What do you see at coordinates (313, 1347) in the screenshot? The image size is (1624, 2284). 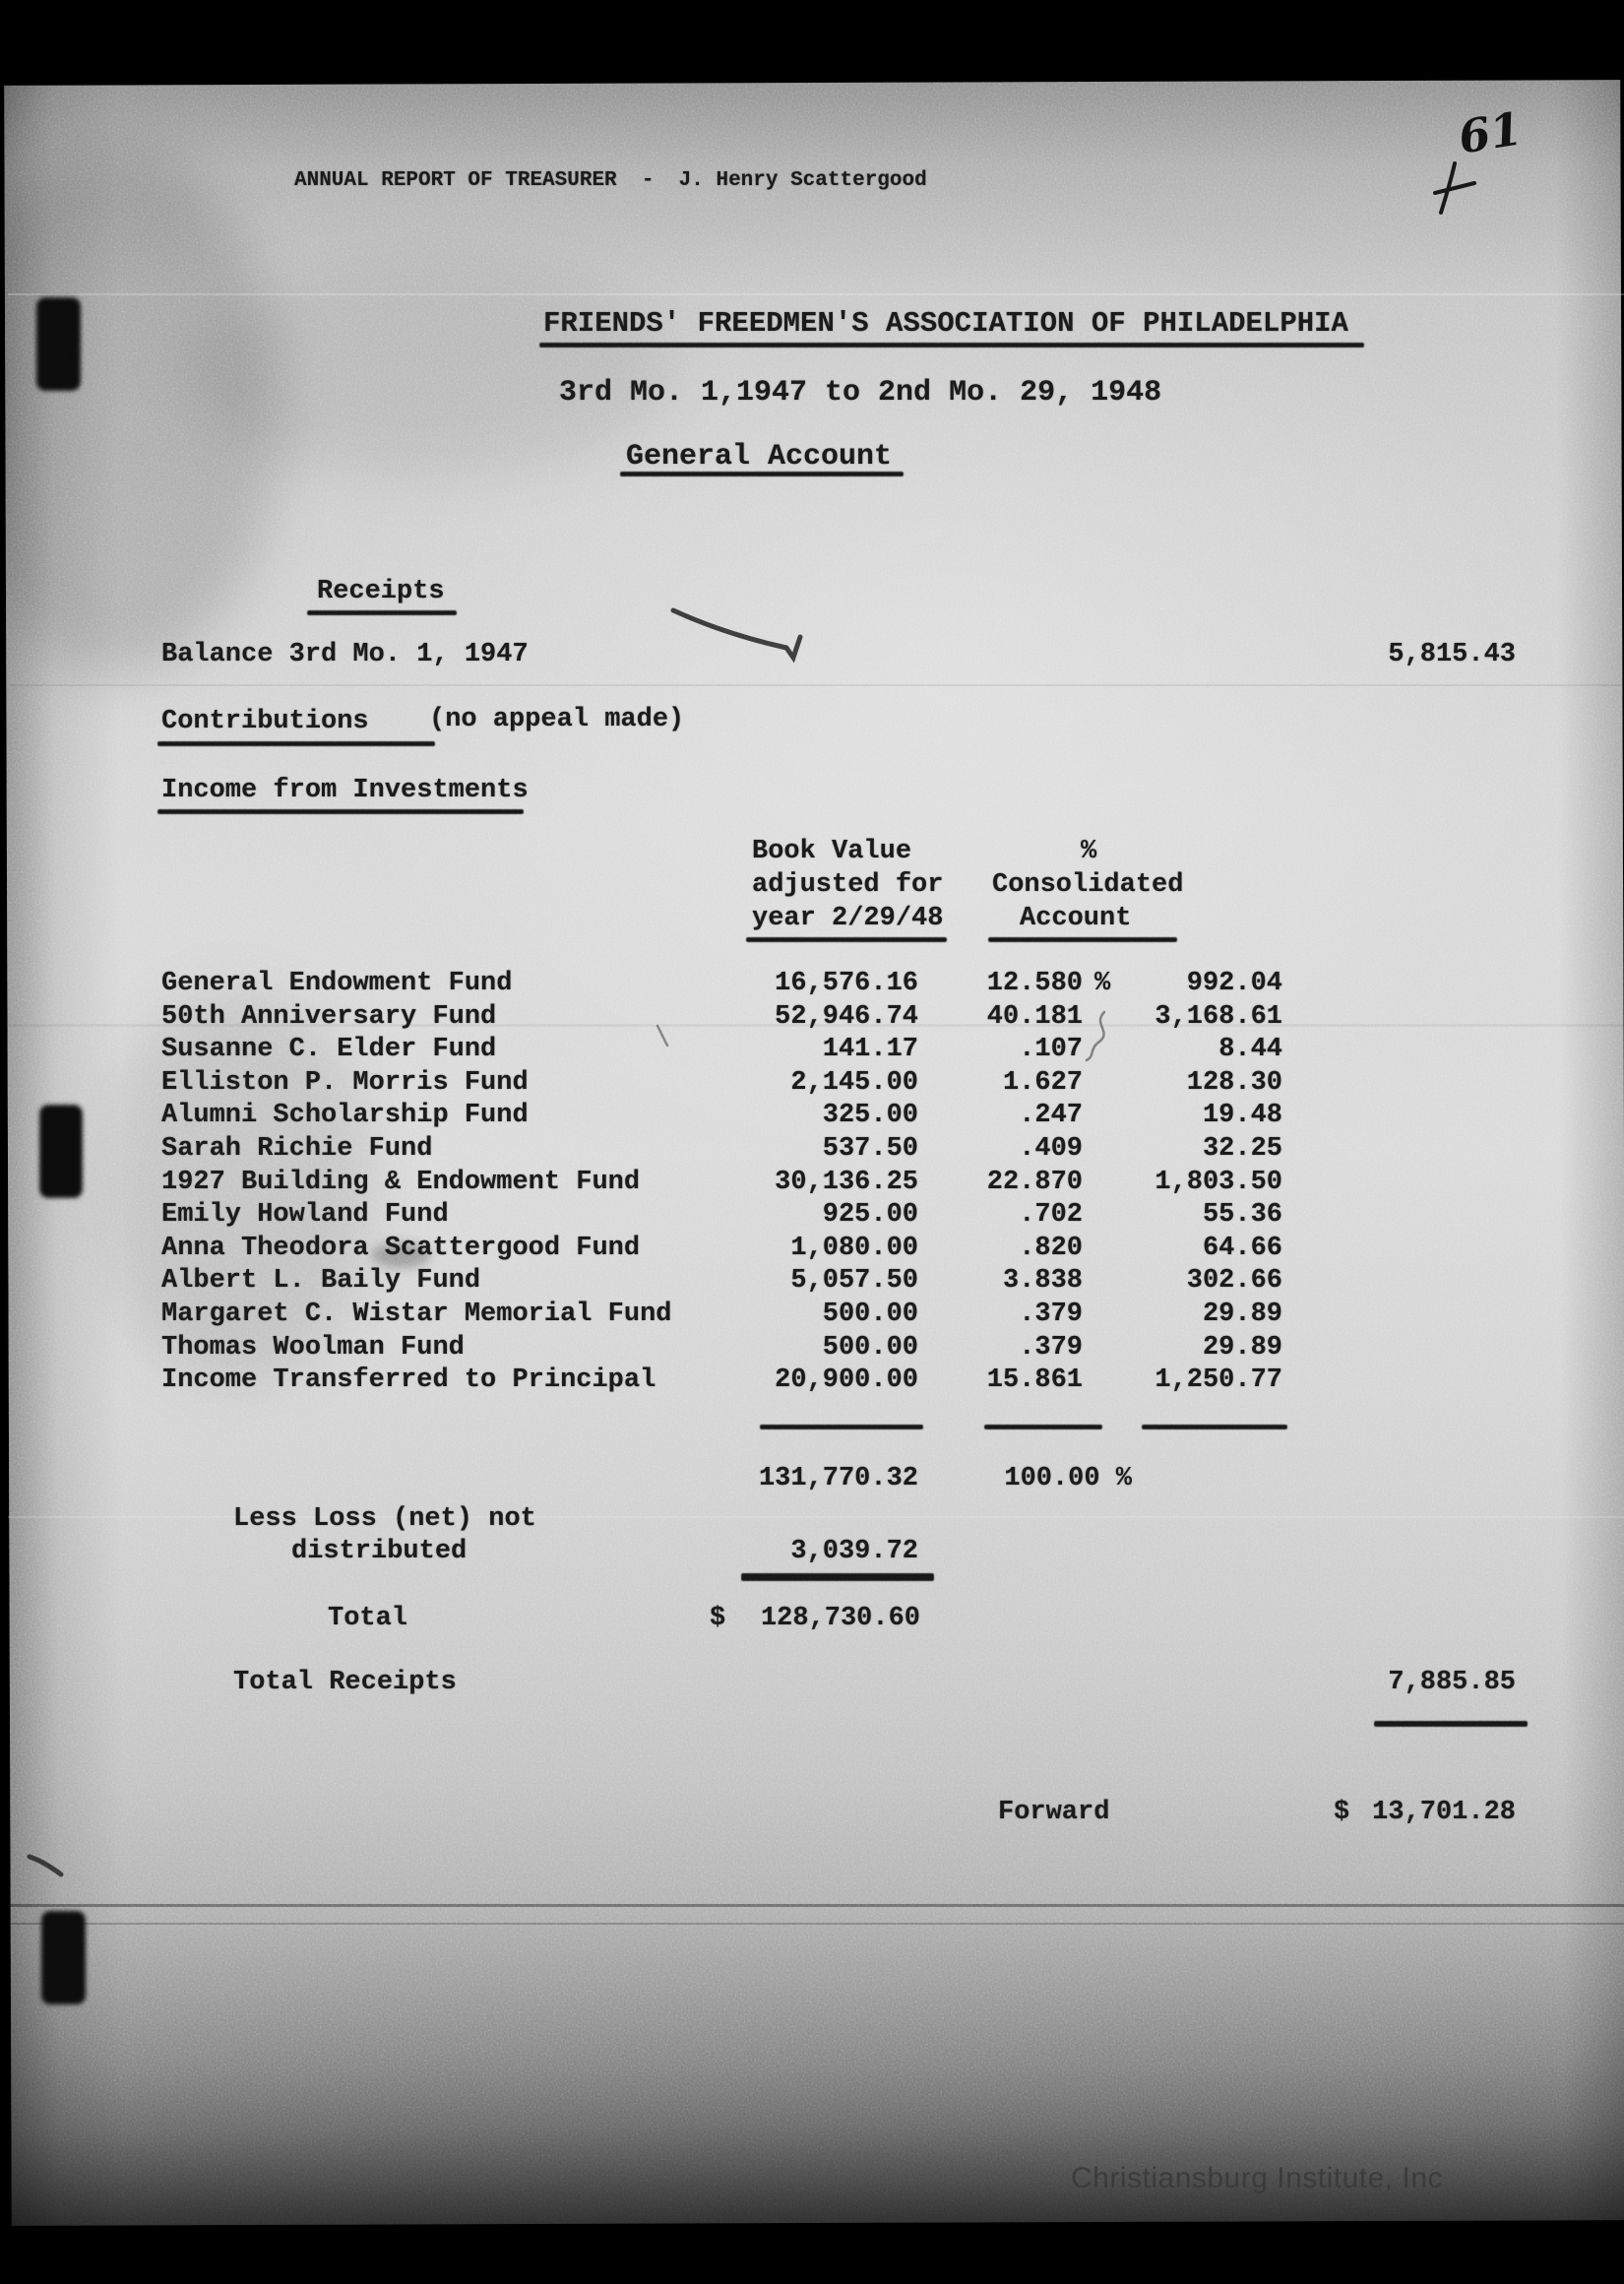 I see `fund-name: Thomas Woolman Fund` at bounding box center [313, 1347].